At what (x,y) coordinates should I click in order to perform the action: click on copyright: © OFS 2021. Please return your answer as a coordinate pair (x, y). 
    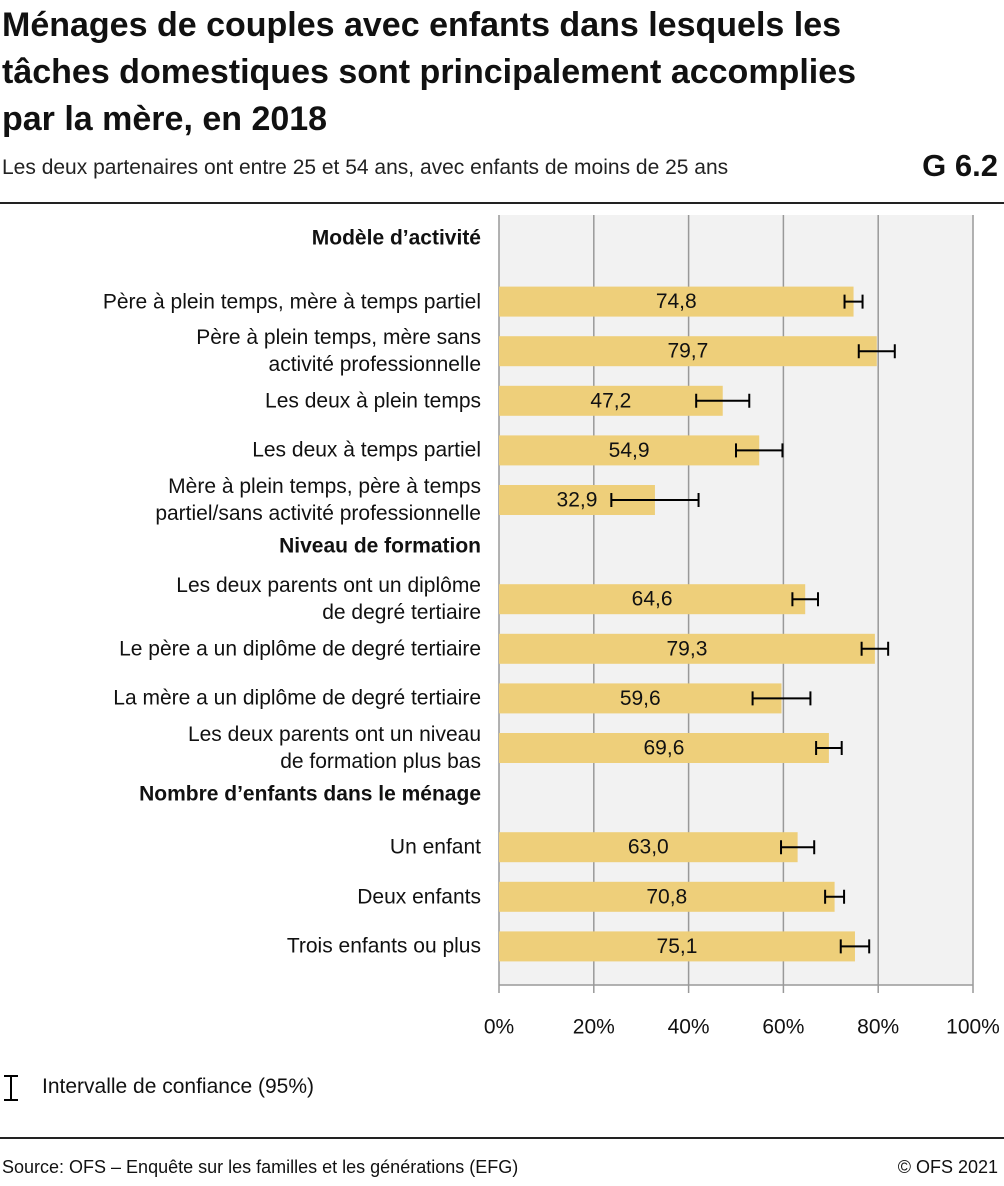
    Looking at the image, I should click on (947, 1167).